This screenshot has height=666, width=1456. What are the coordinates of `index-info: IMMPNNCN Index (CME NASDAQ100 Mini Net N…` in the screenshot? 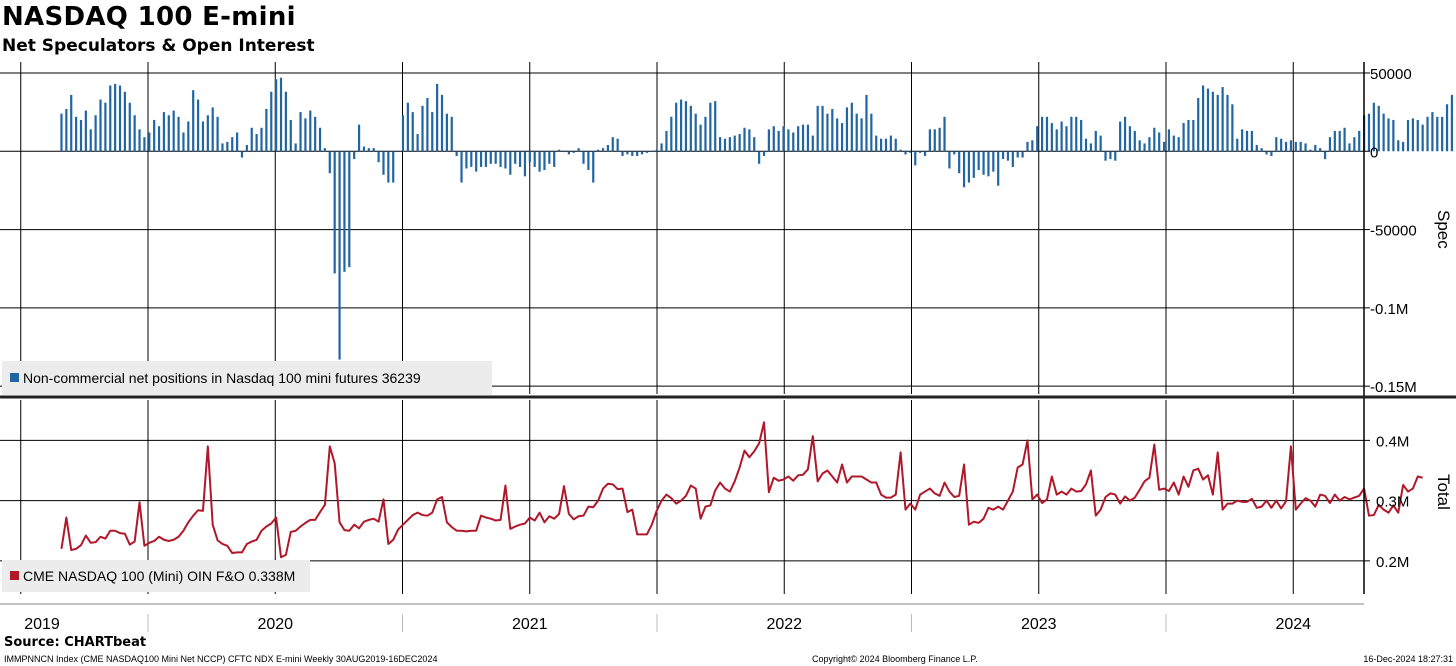 It's located at (221, 659).